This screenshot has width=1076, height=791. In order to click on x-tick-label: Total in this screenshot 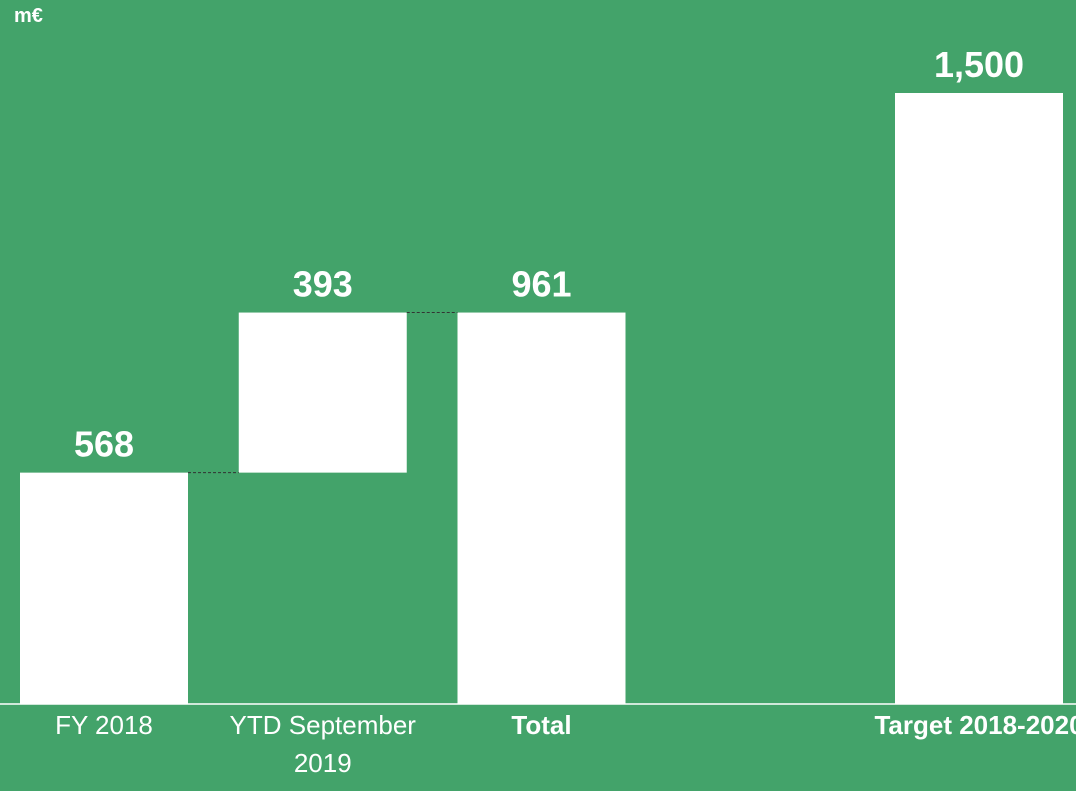, I will do `click(541, 725)`.